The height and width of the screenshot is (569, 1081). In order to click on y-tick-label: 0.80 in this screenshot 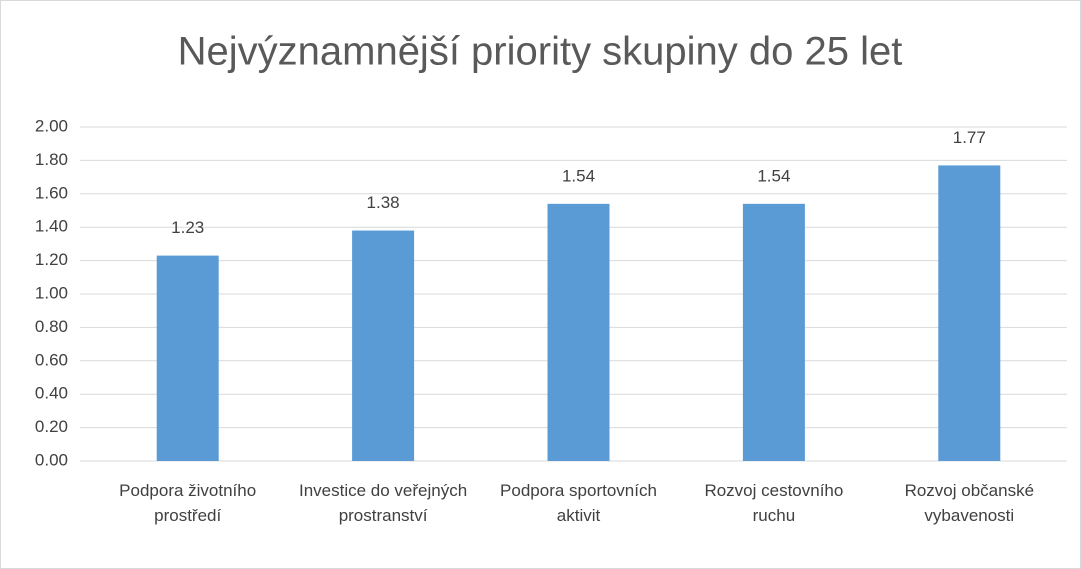, I will do `click(51, 326)`.